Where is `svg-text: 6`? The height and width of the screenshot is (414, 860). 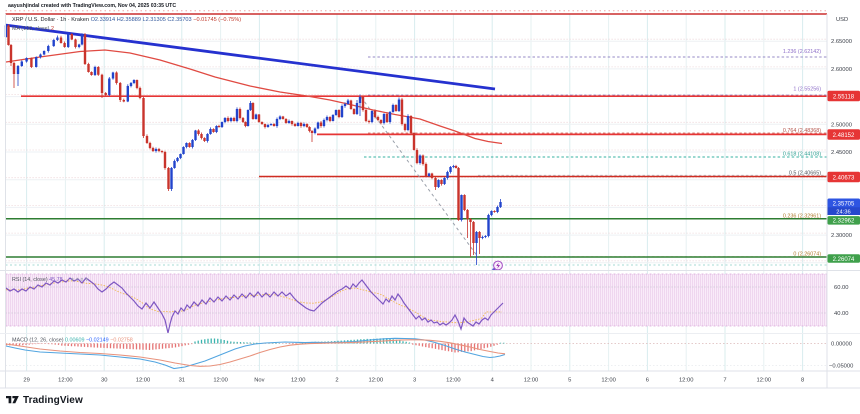
svg-text: 6 is located at coordinates (647, 381).